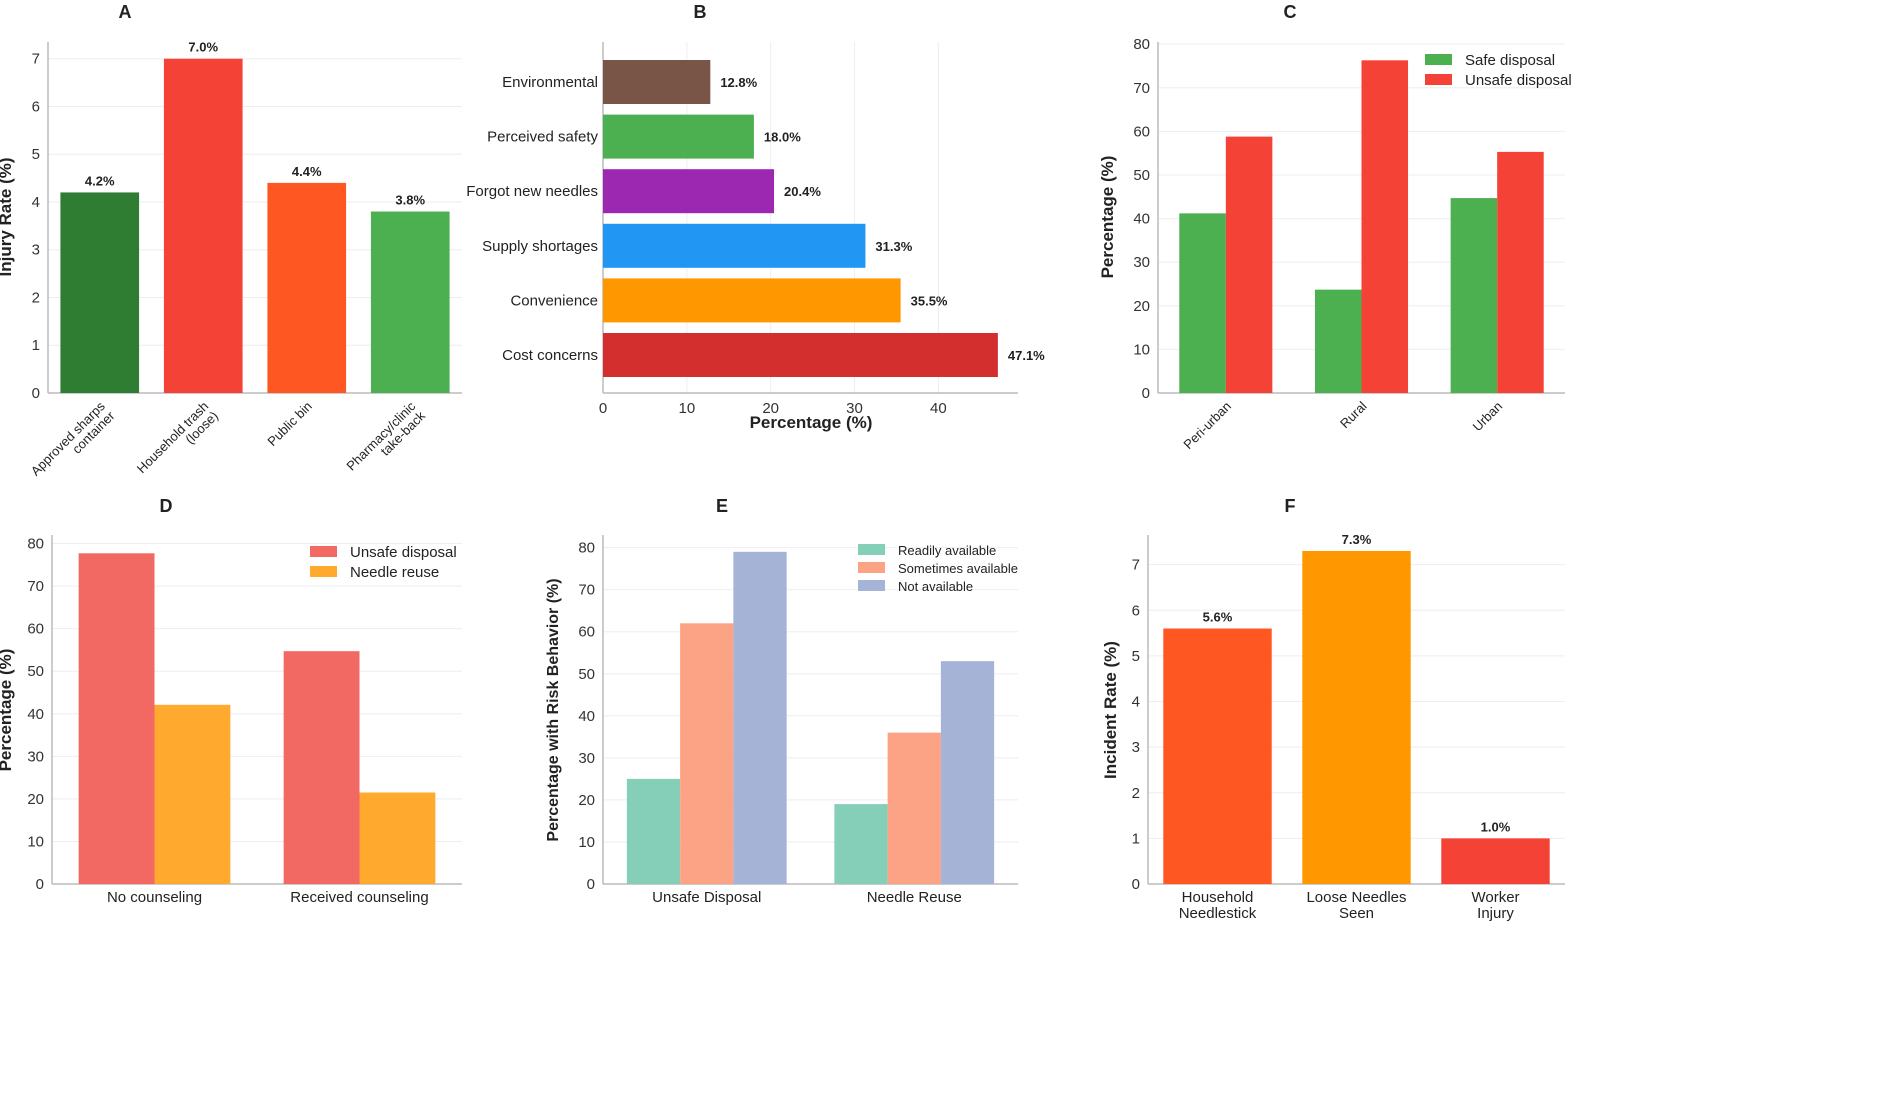 This screenshot has width=1901, height=1117. Describe the element at coordinates (770, 408) in the screenshot. I see `x-tick-label: 20` at that location.